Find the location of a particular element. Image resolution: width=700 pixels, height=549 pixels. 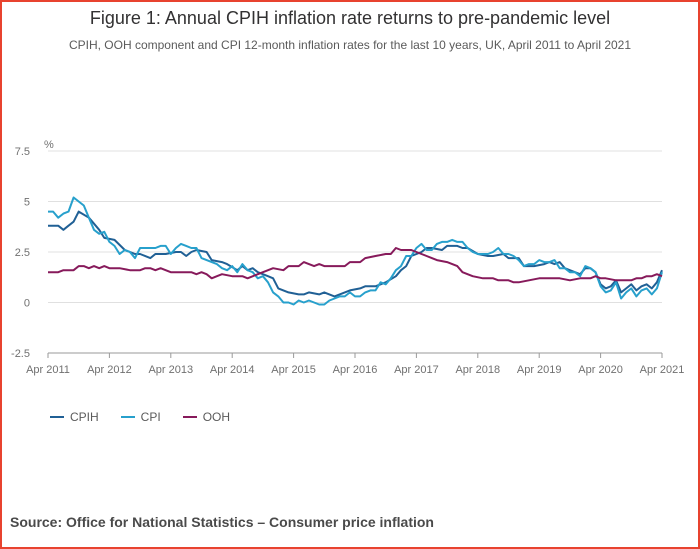

y-axis-unit-label: % is located at coordinates (49, 145).